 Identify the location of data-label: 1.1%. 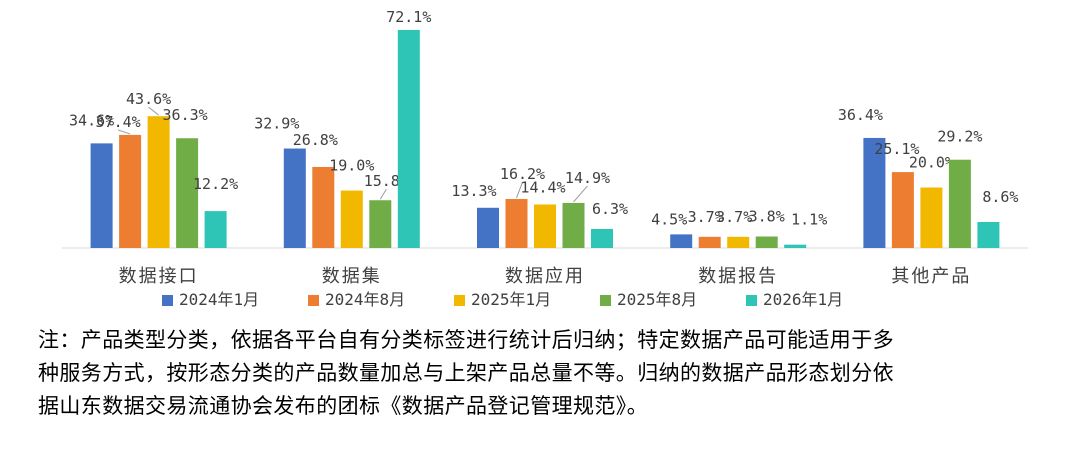
(809, 220).